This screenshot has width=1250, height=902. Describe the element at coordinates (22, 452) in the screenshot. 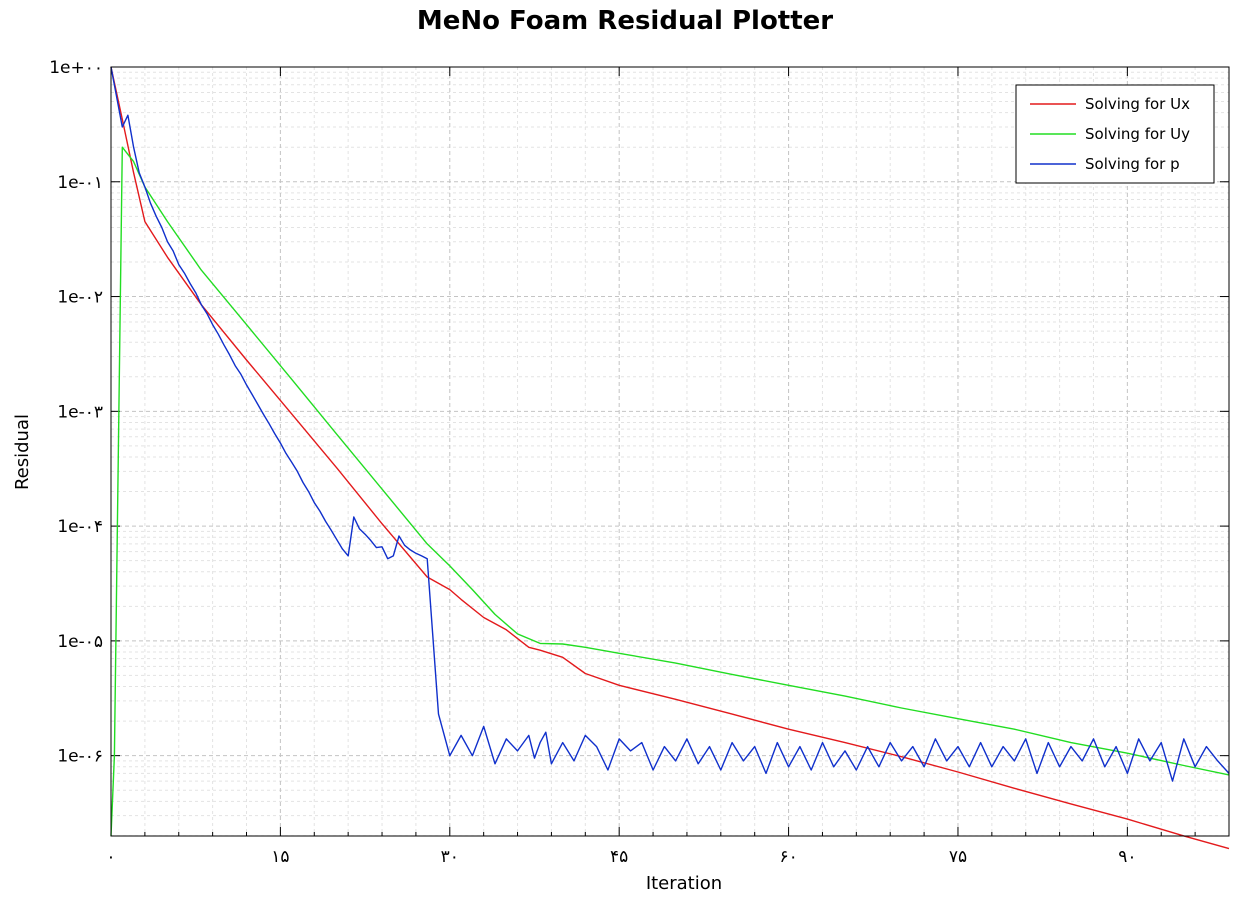

I see `y-axis-label: Residual` at that location.